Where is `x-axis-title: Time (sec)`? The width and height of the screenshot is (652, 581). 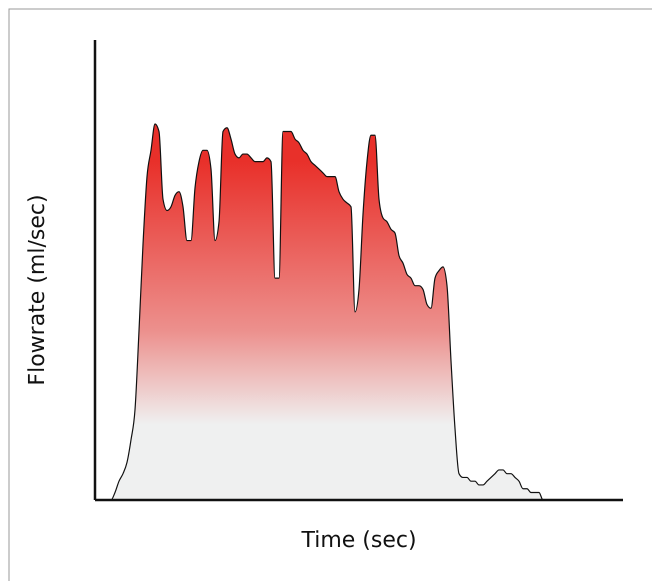
x-axis-title: Time (sec) is located at coordinates (358, 540).